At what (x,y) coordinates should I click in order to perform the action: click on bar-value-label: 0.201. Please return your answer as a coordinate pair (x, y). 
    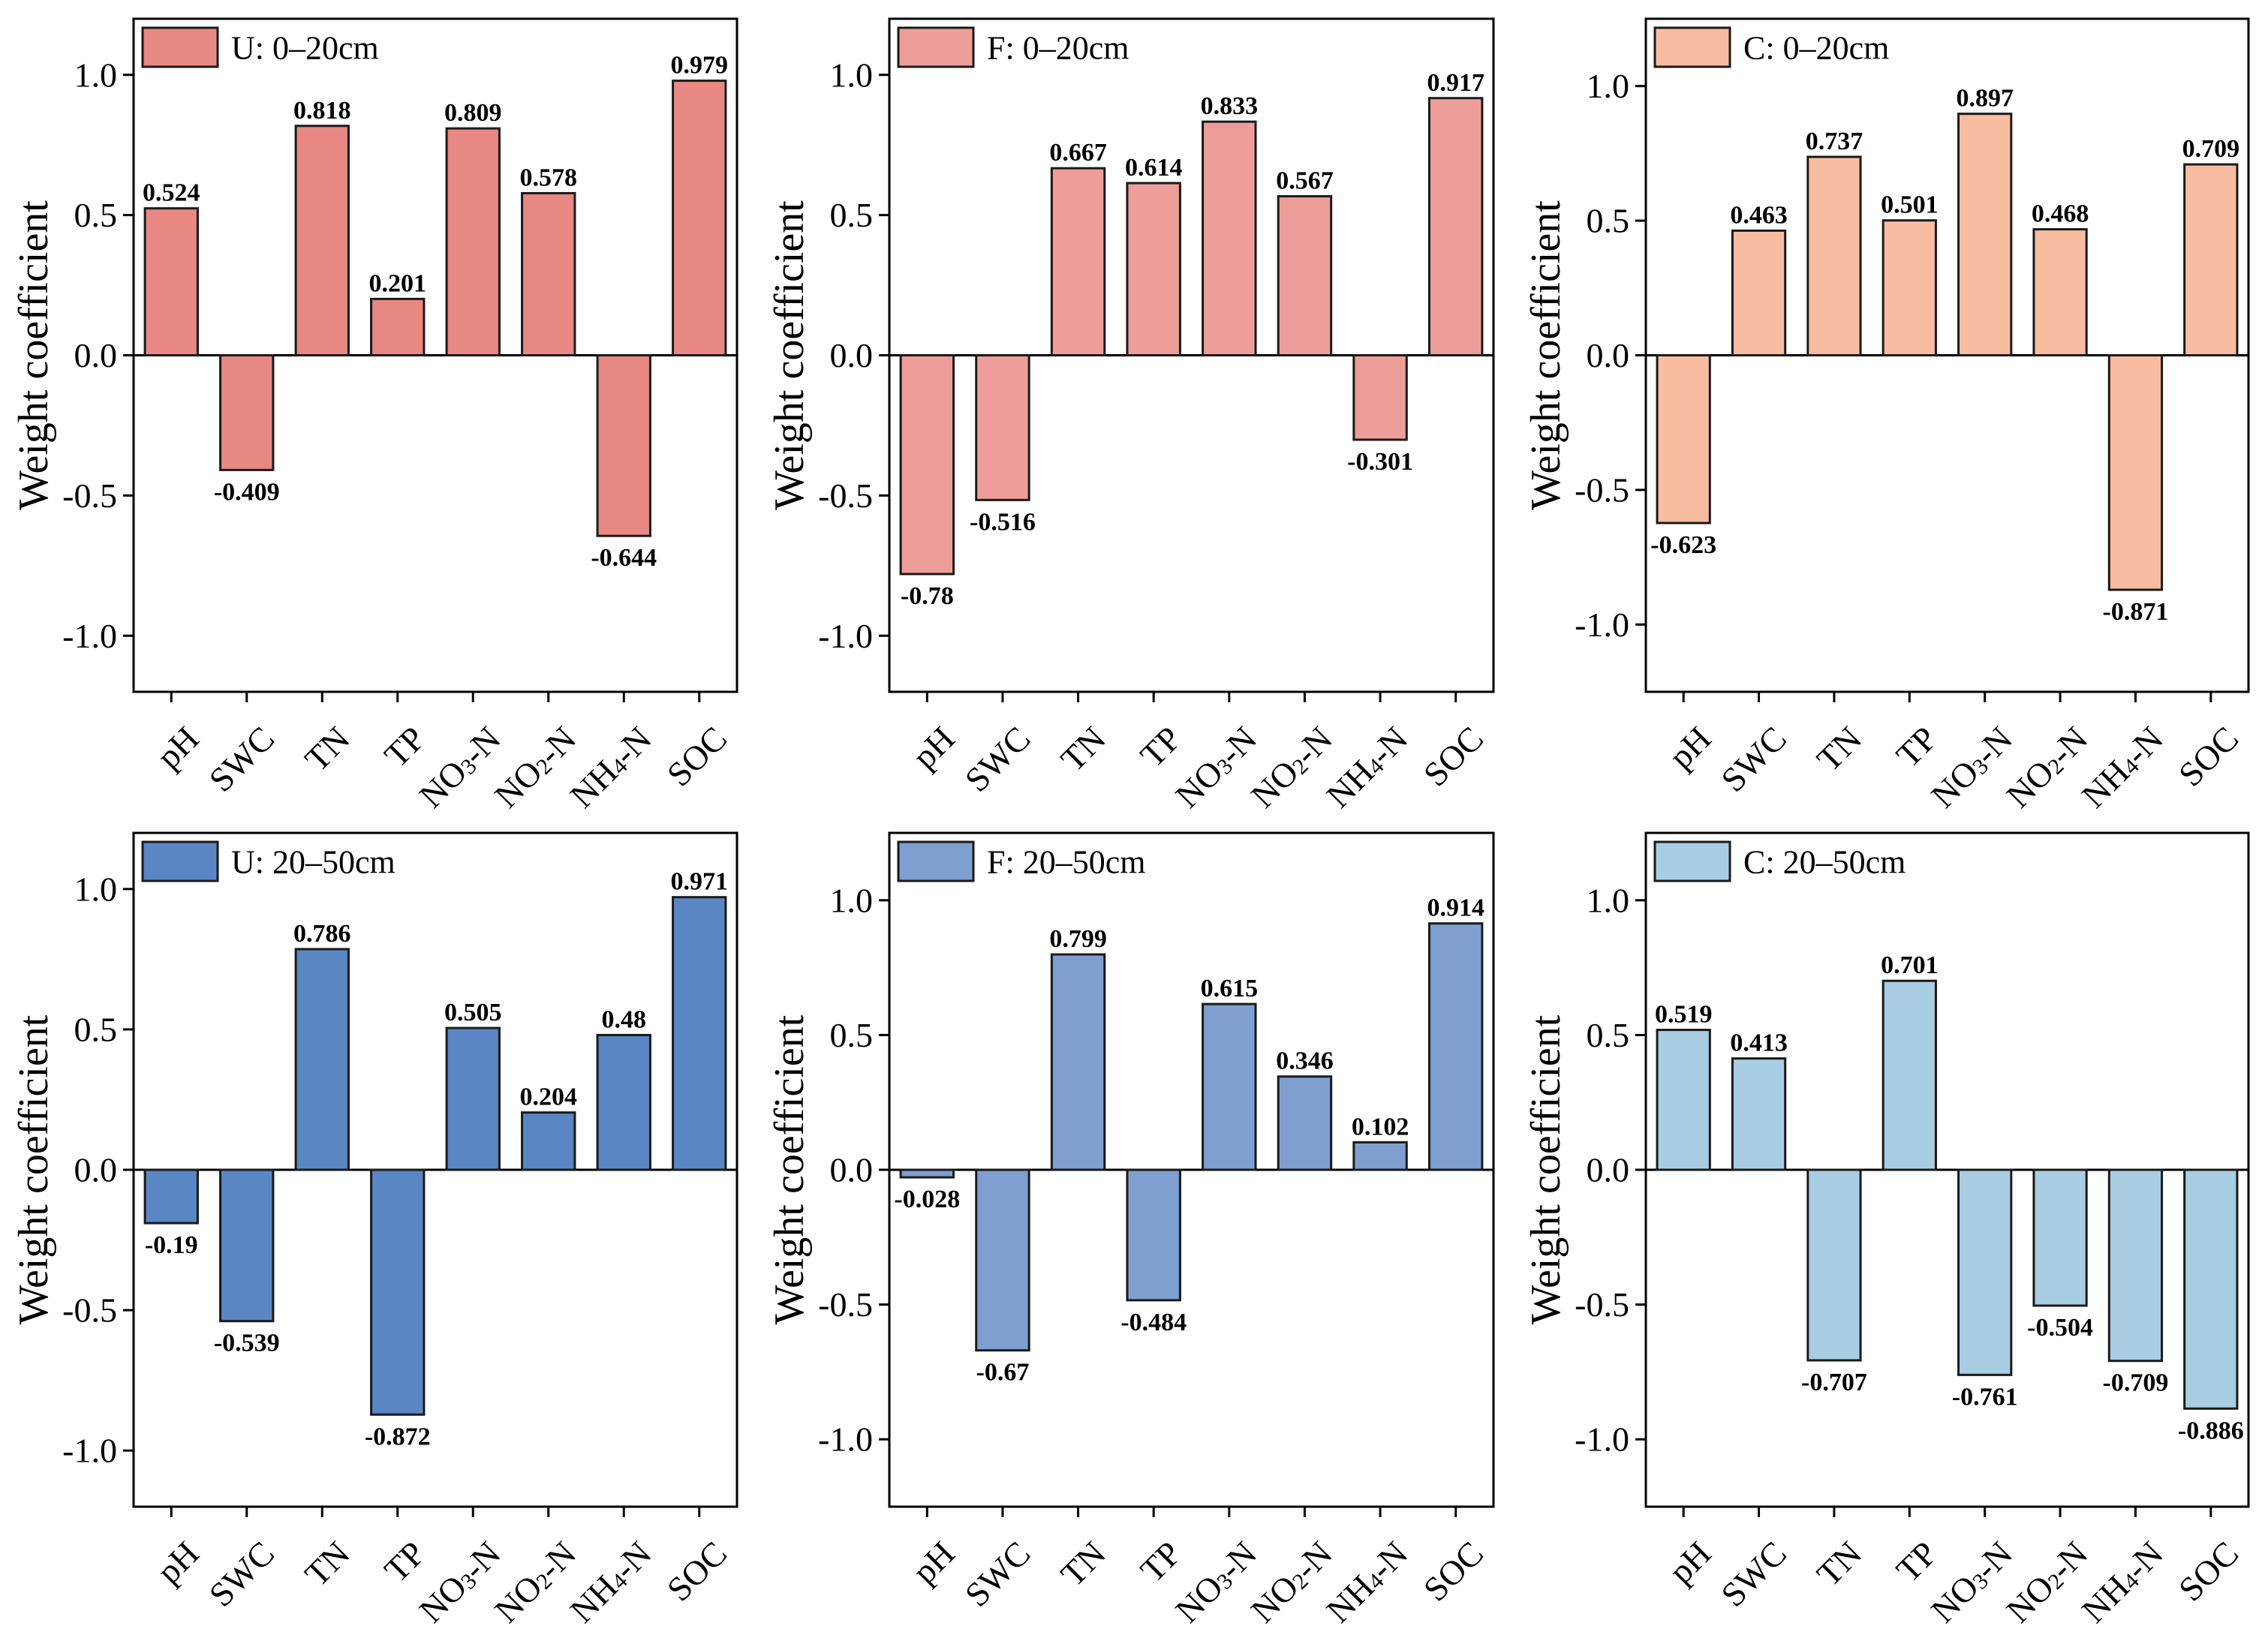
    Looking at the image, I should click on (398, 283).